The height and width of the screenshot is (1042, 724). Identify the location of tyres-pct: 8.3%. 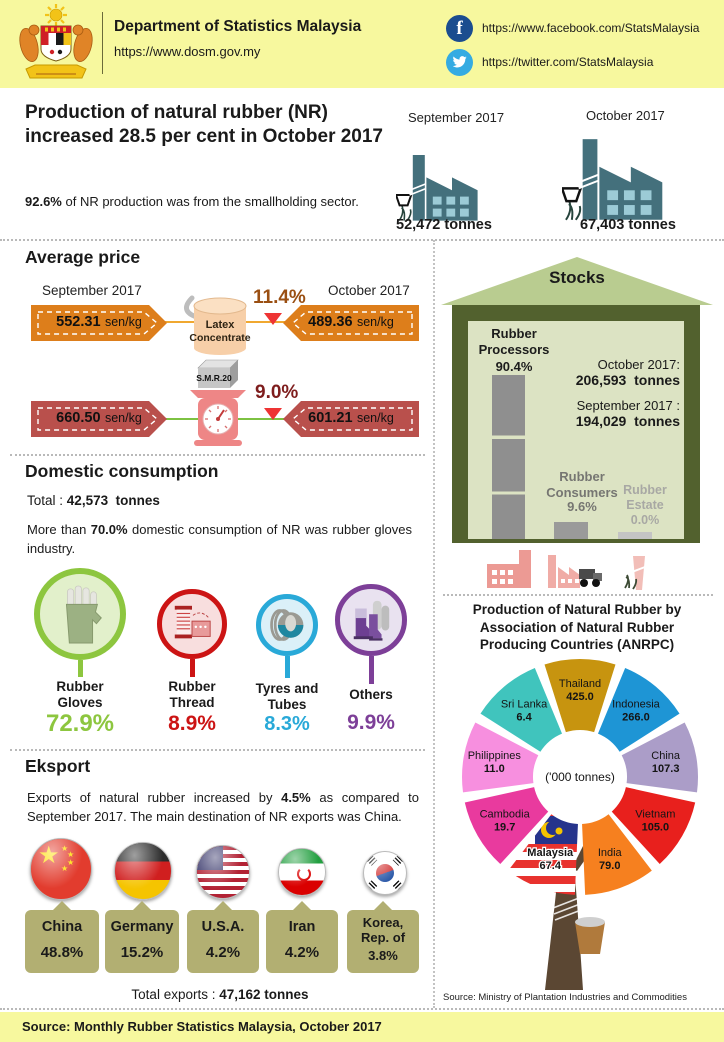
(287, 724).